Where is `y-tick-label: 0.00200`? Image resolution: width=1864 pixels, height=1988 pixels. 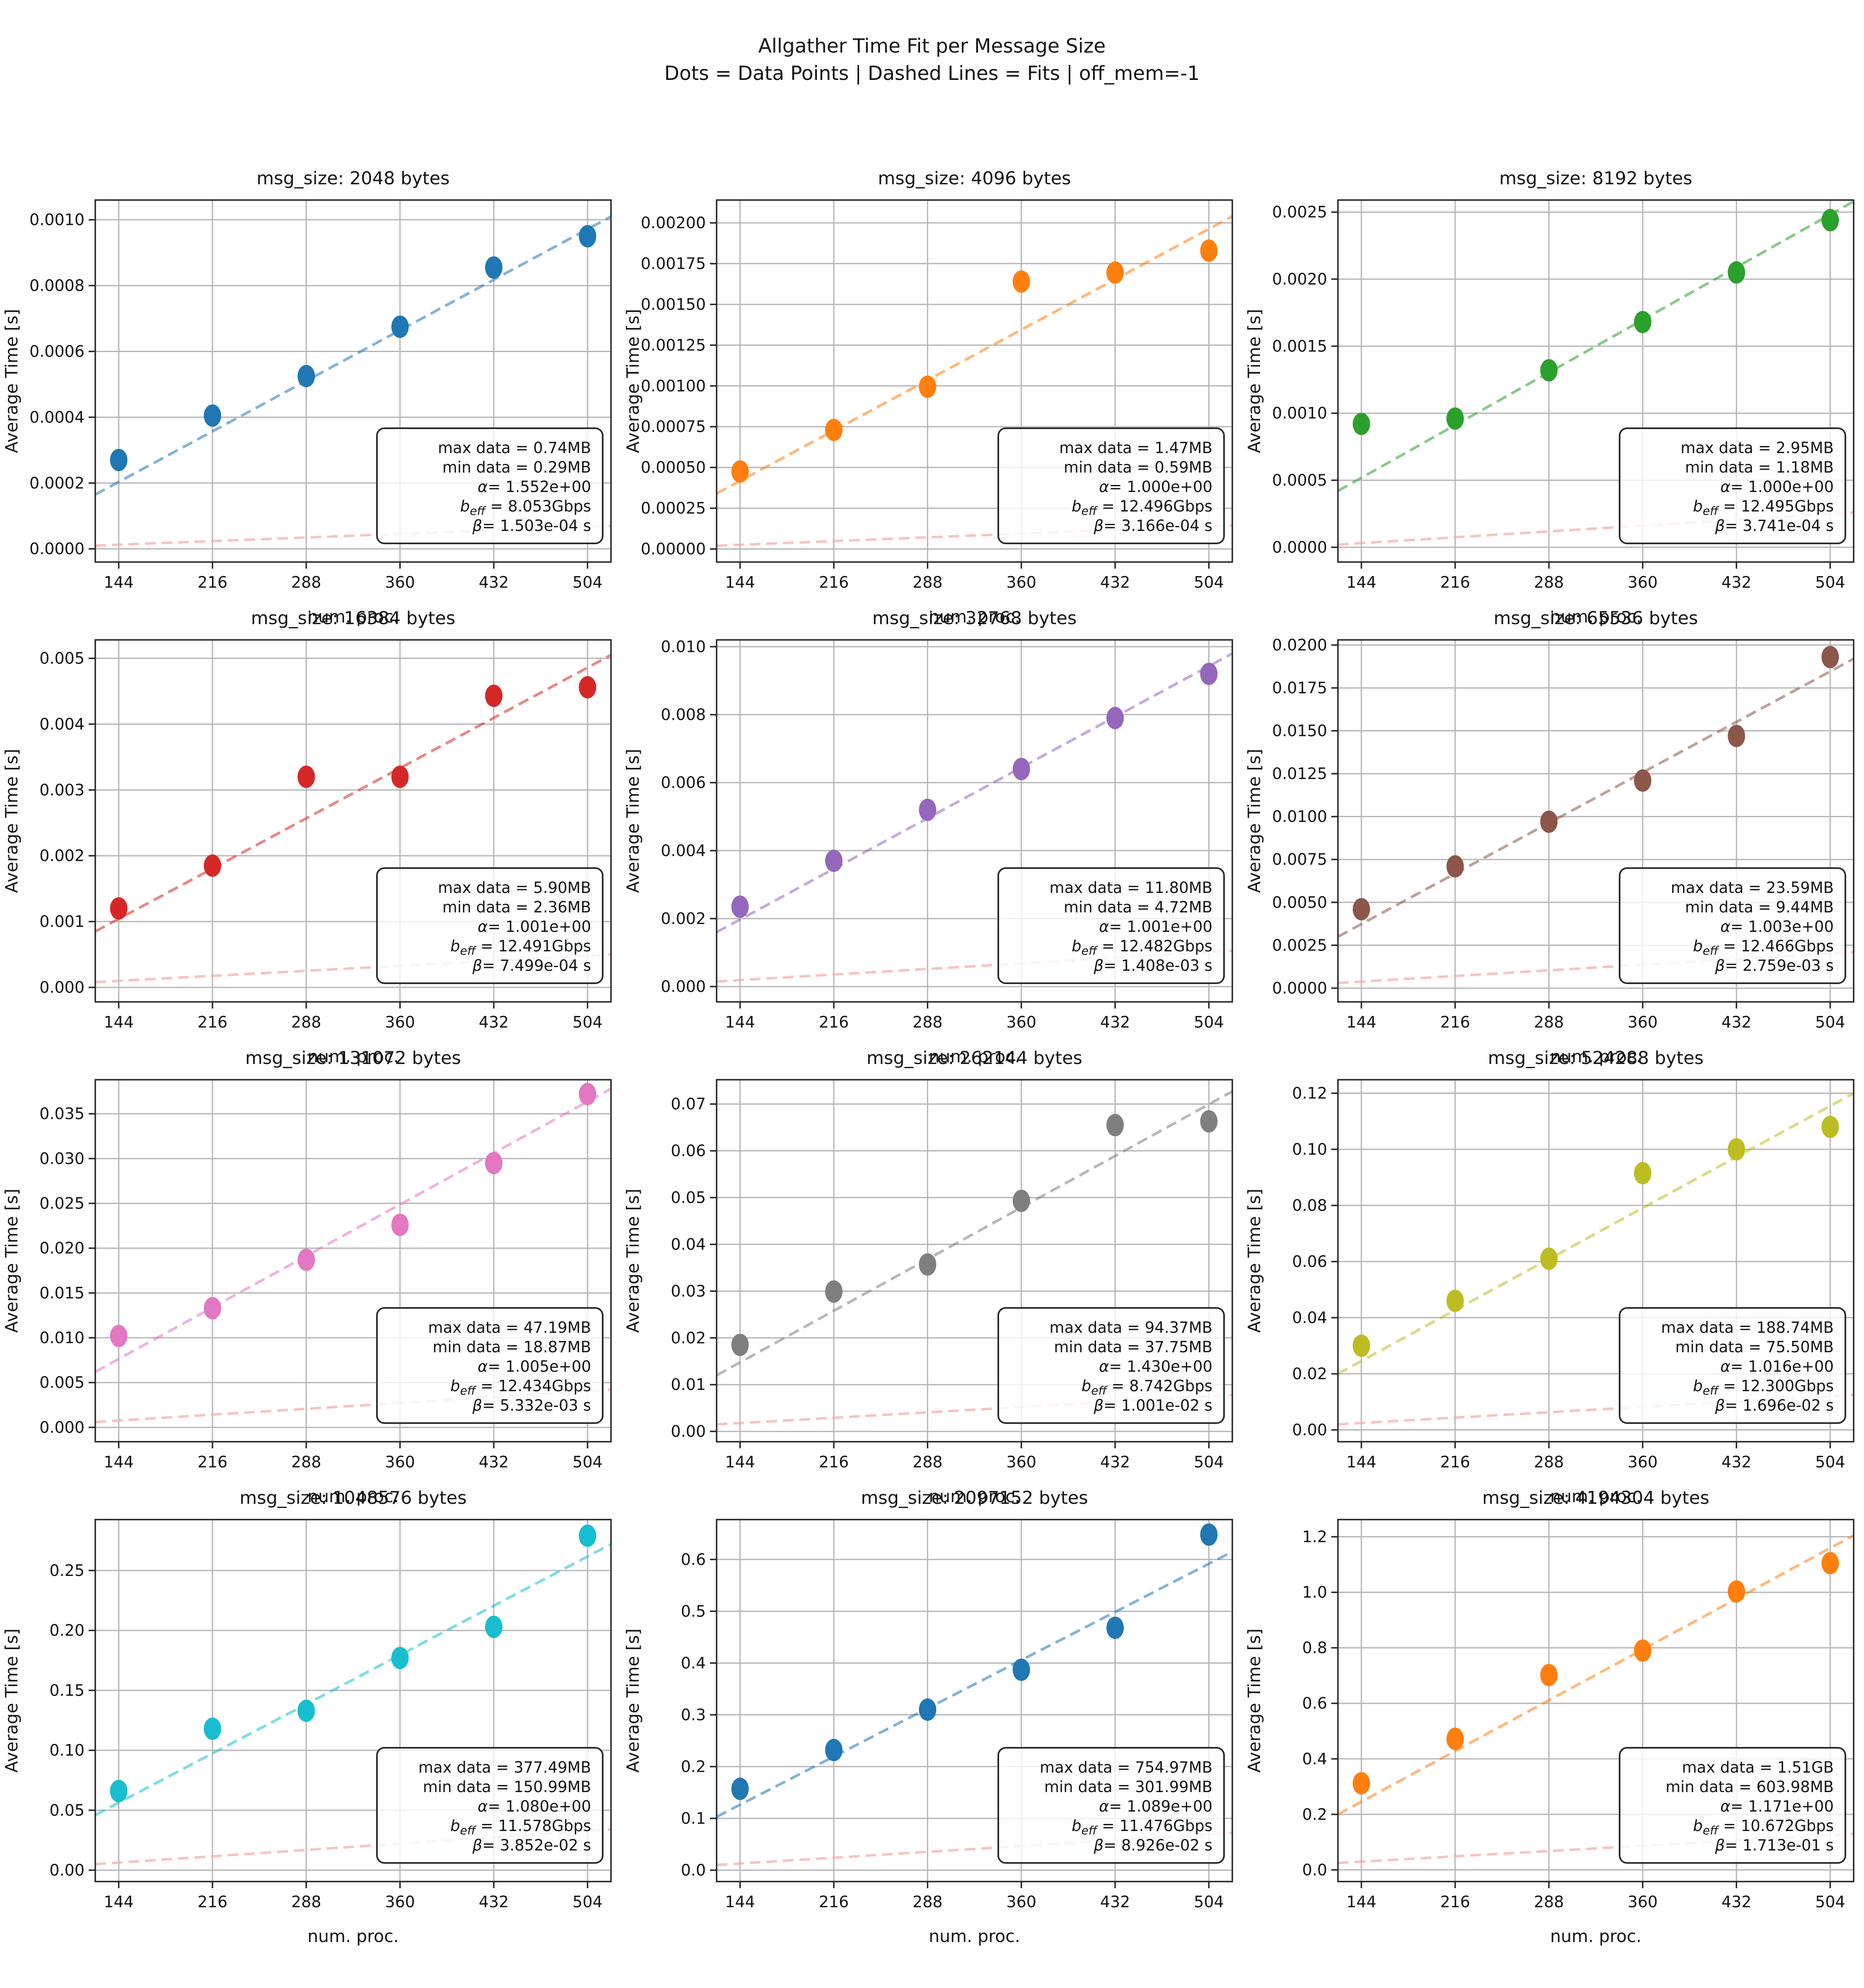 y-tick-label: 0.00200 is located at coordinates (673, 223).